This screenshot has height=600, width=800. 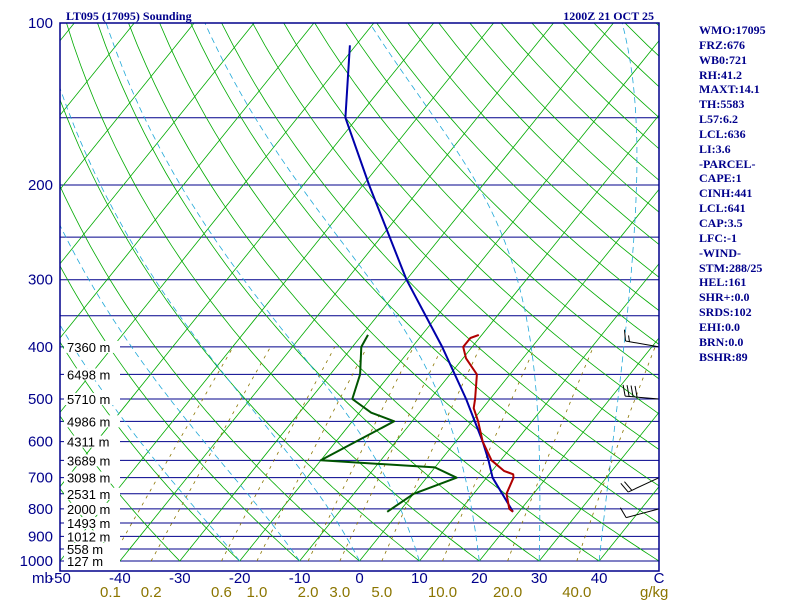 I want to click on pressure-tick-label: 1000, so click(x=36, y=561).